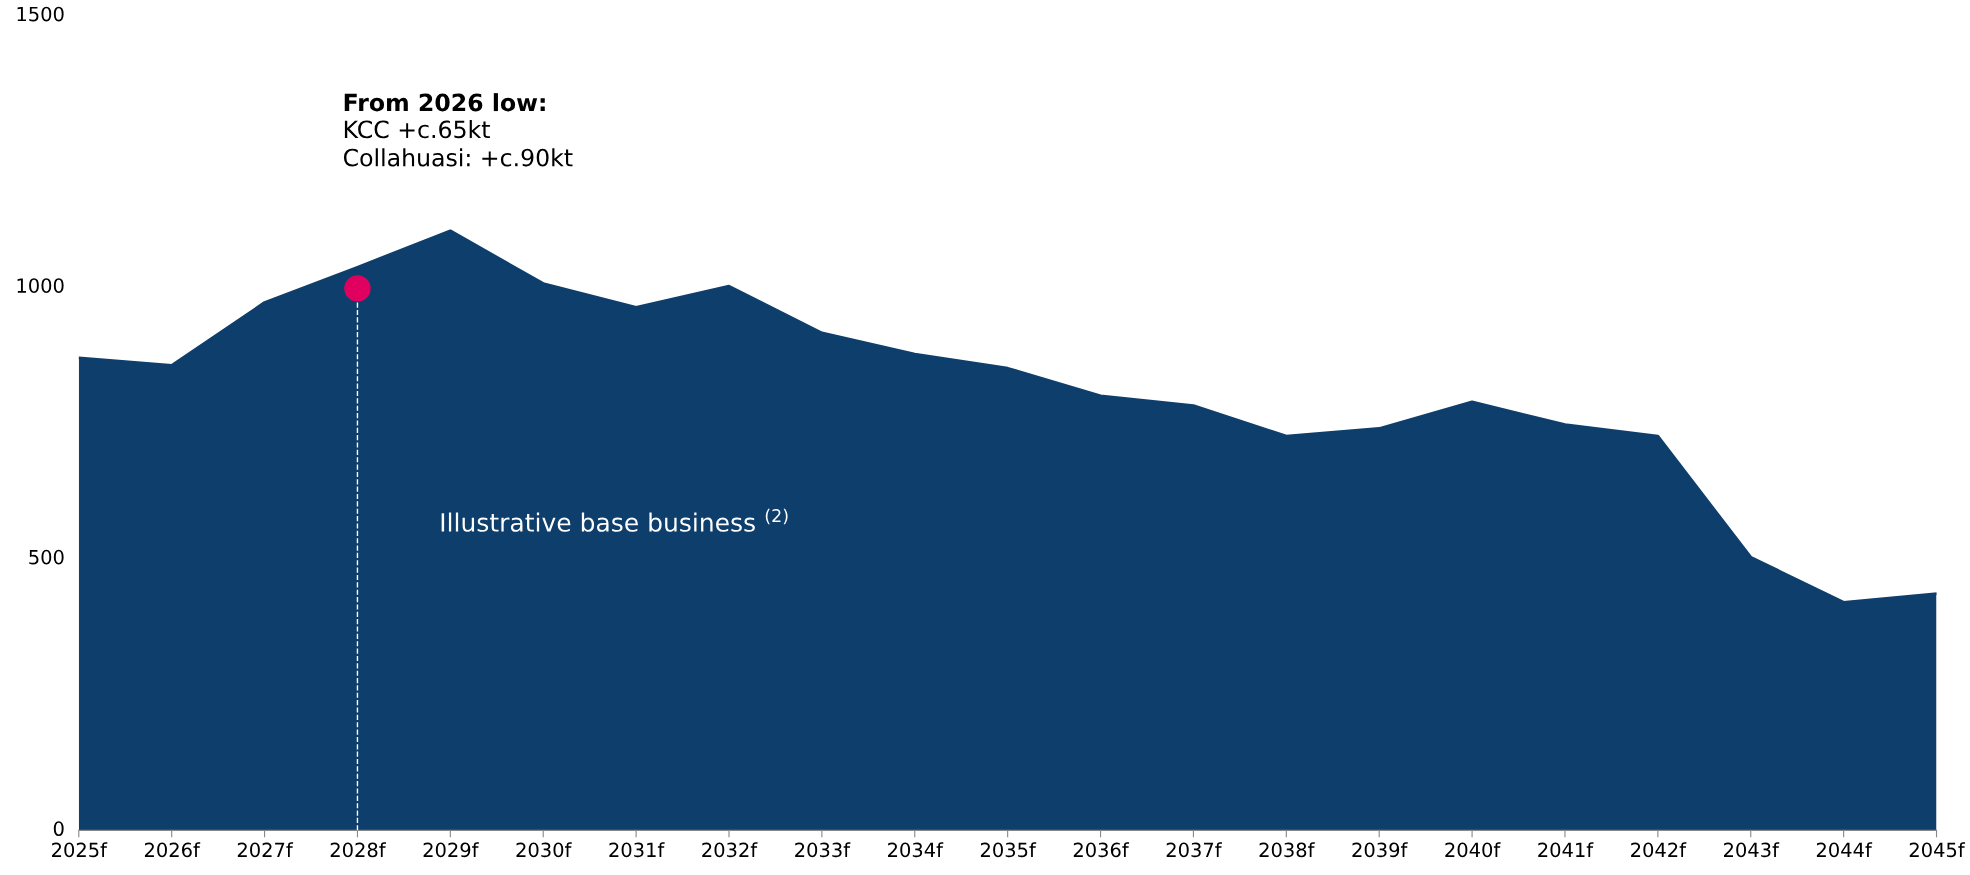 Image resolution: width=1970 pixels, height=875 pixels. What do you see at coordinates (1101, 850) in the screenshot?
I see `x-tick-label: 2036f` at bounding box center [1101, 850].